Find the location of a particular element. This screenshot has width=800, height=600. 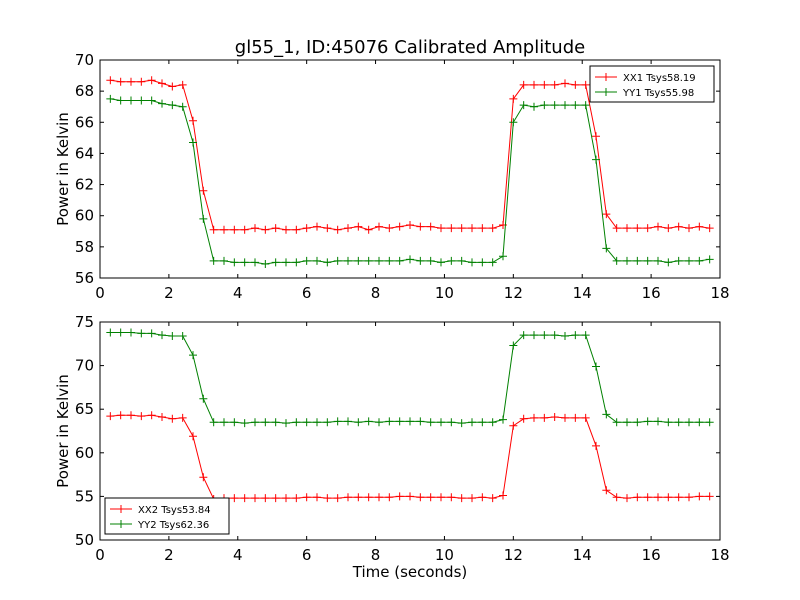

x-tick-label: 12 is located at coordinates (513, 293).